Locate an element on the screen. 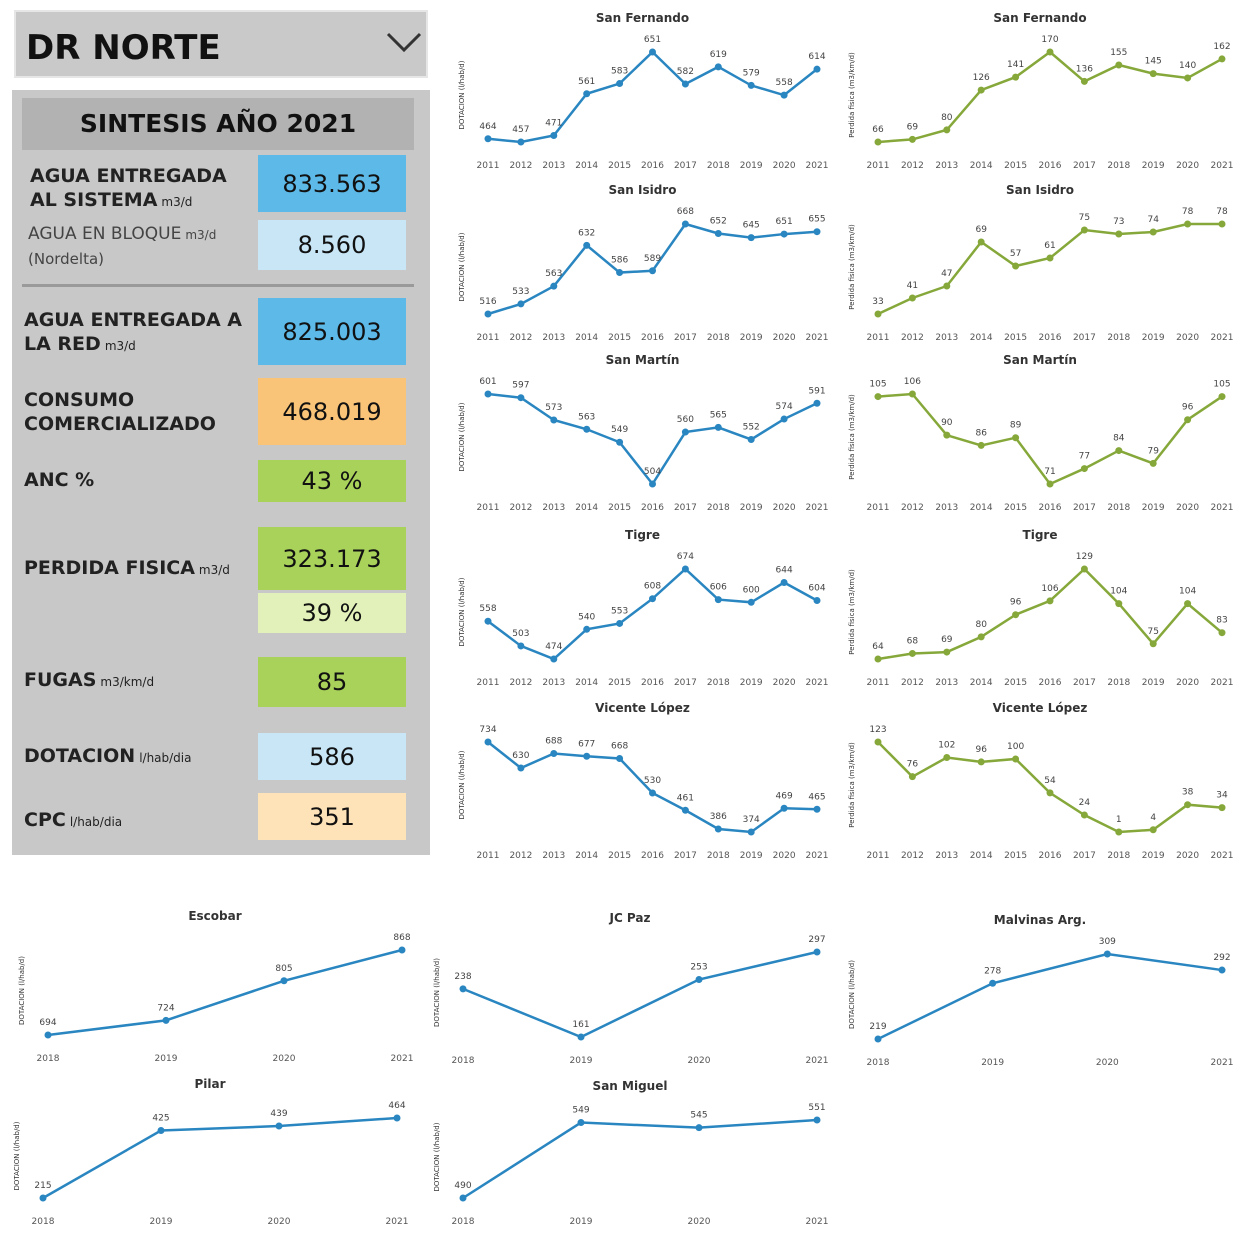 The image size is (1241, 1236). y-axis-label: Perdida fisica (m3/km/d) is located at coordinates (852, 612).